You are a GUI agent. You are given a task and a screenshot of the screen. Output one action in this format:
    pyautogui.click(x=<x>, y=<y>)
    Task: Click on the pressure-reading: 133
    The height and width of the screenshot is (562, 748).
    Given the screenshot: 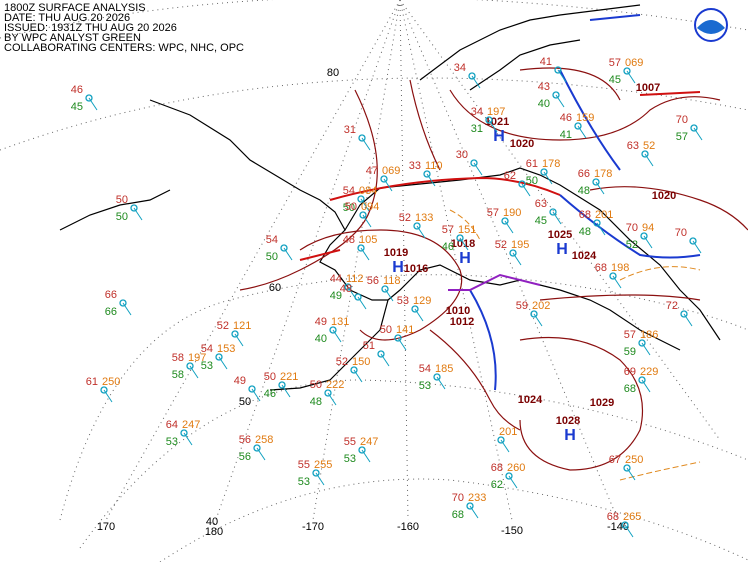 What is the action you would take?
    pyautogui.click(x=424, y=218)
    